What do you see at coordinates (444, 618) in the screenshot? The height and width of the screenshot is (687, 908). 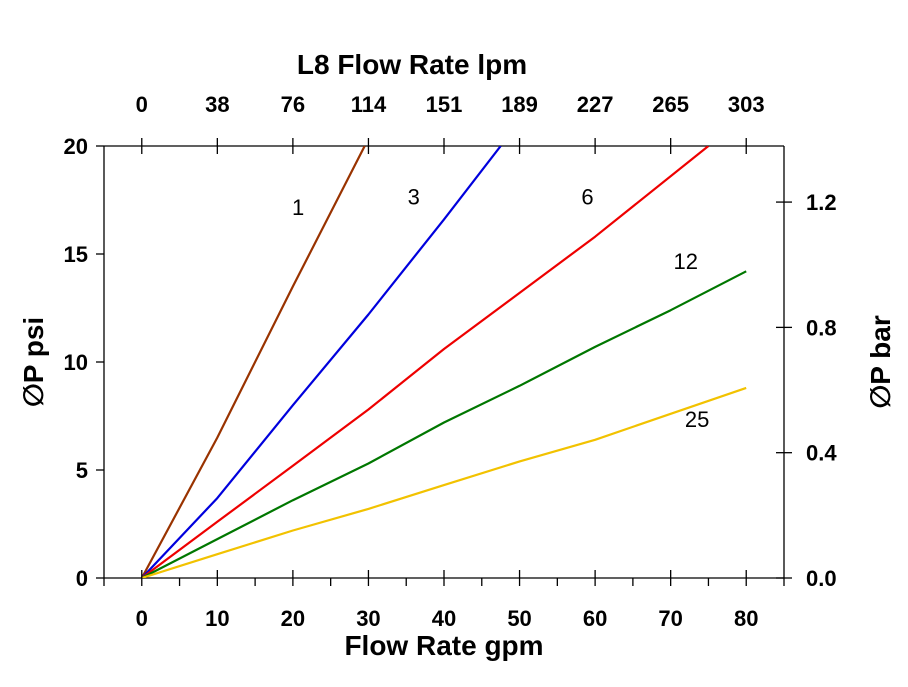 I see `x-tick-label: 40` at bounding box center [444, 618].